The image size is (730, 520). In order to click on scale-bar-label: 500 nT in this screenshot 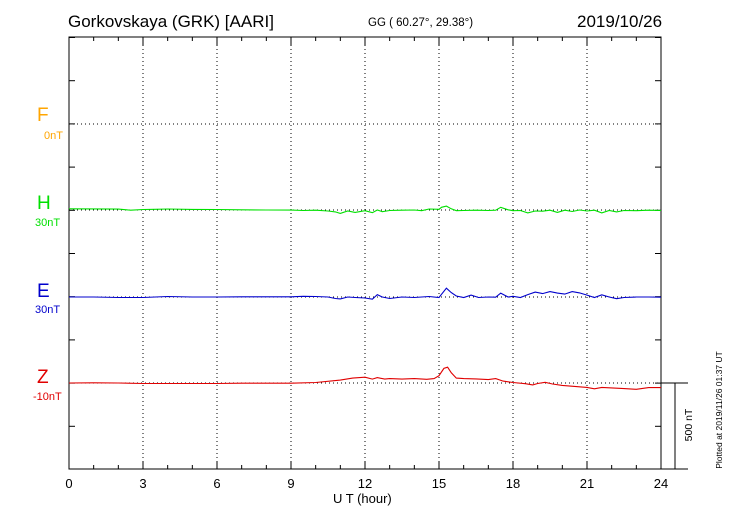, I will do `click(689, 425)`.